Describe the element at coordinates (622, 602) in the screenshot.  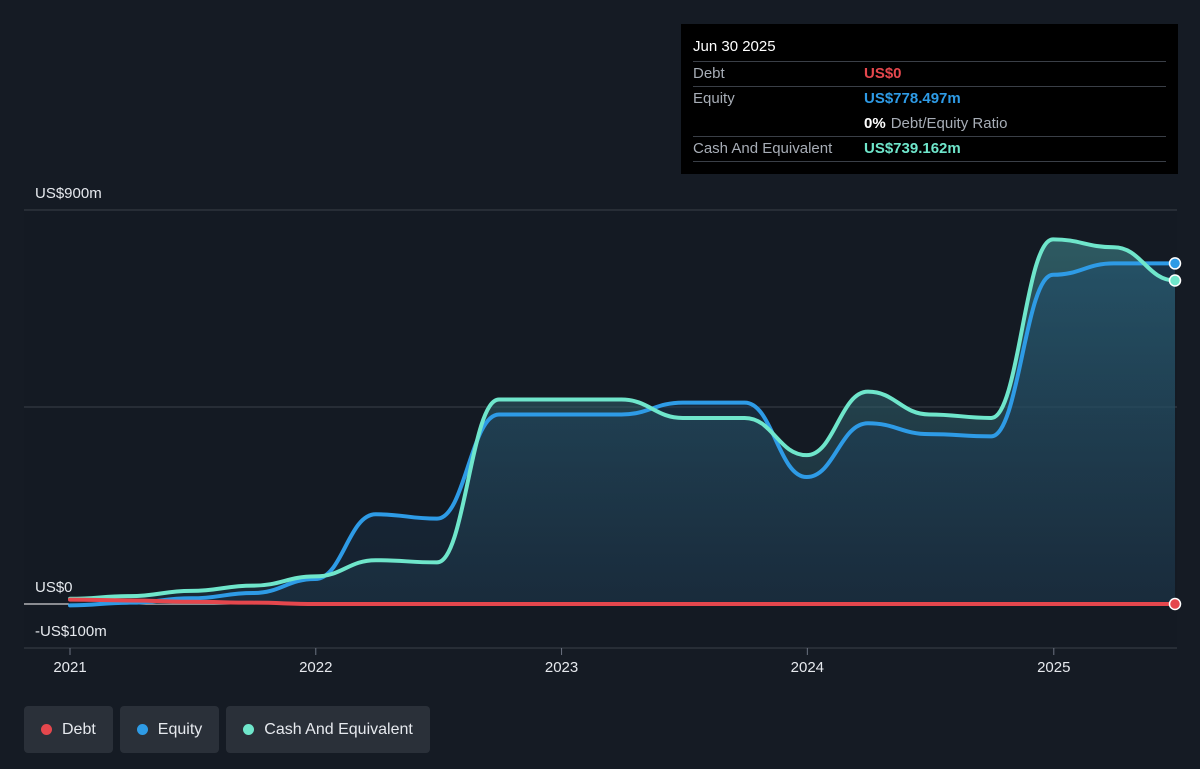
I see `debt-line` at that location.